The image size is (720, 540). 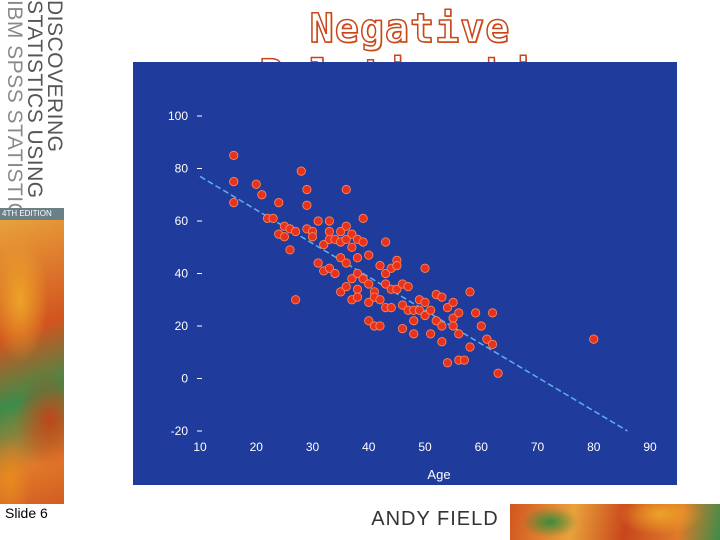 I want to click on x-tick-label: 10, so click(x=200, y=447).